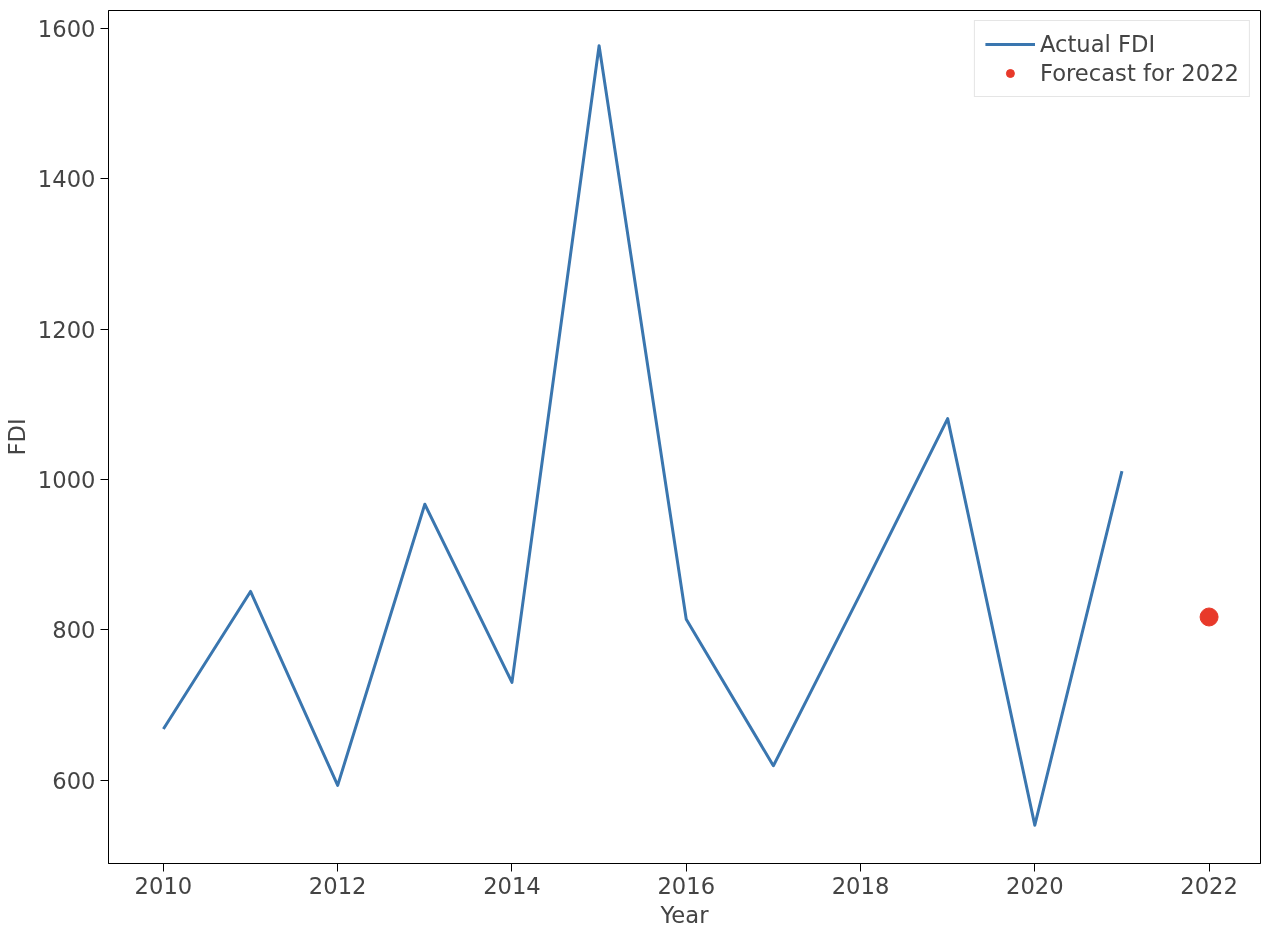 Image resolution: width=1285 pixels, height=949 pixels. Describe the element at coordinates (66, 479) in the screenshot. I see `y-tick-label: 1000` at that location.